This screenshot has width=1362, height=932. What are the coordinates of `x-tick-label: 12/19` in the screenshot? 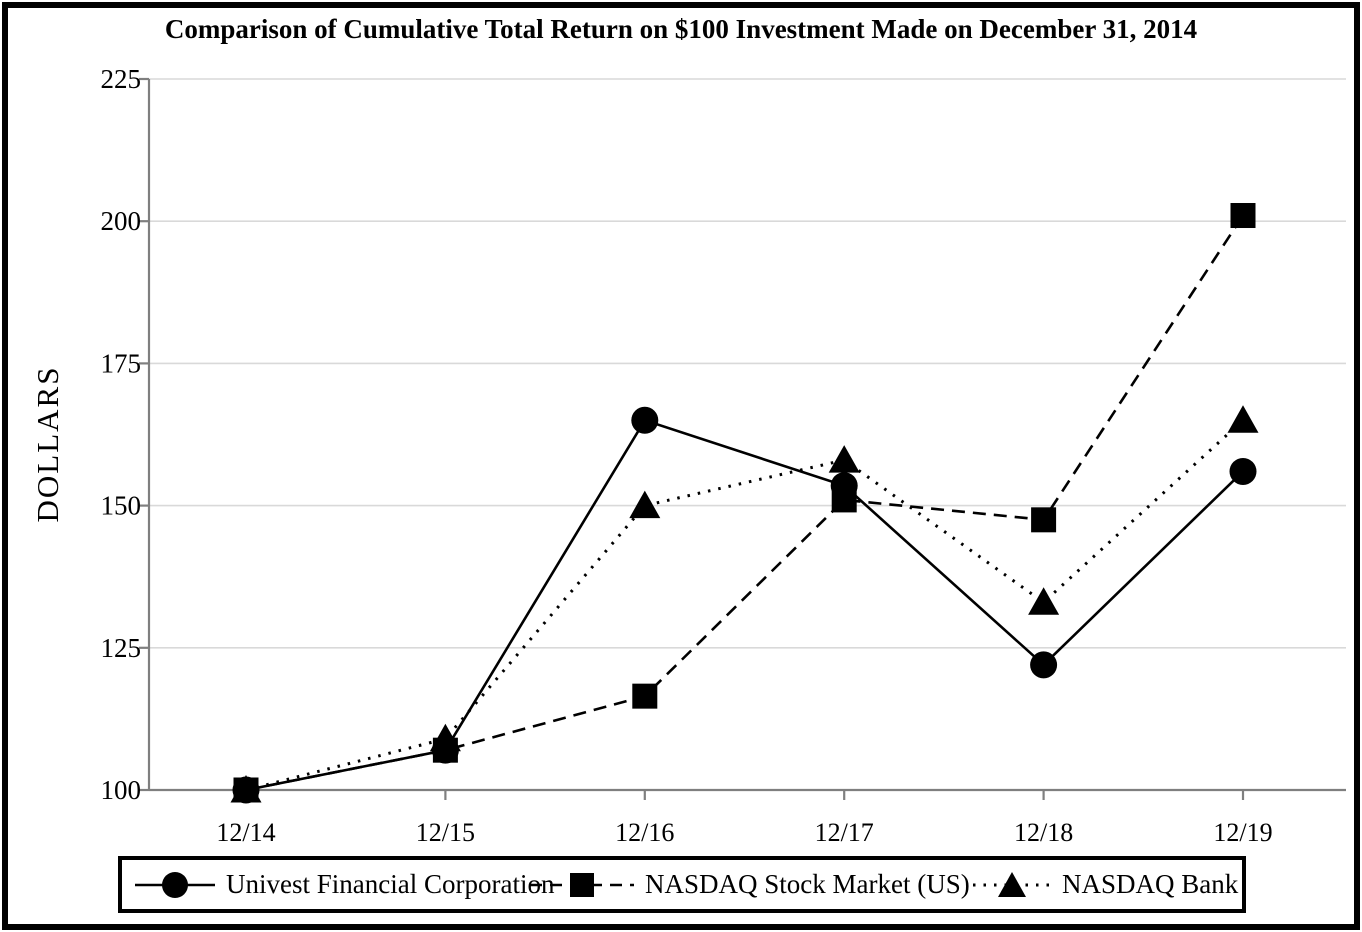 It's located at (1242, 832).